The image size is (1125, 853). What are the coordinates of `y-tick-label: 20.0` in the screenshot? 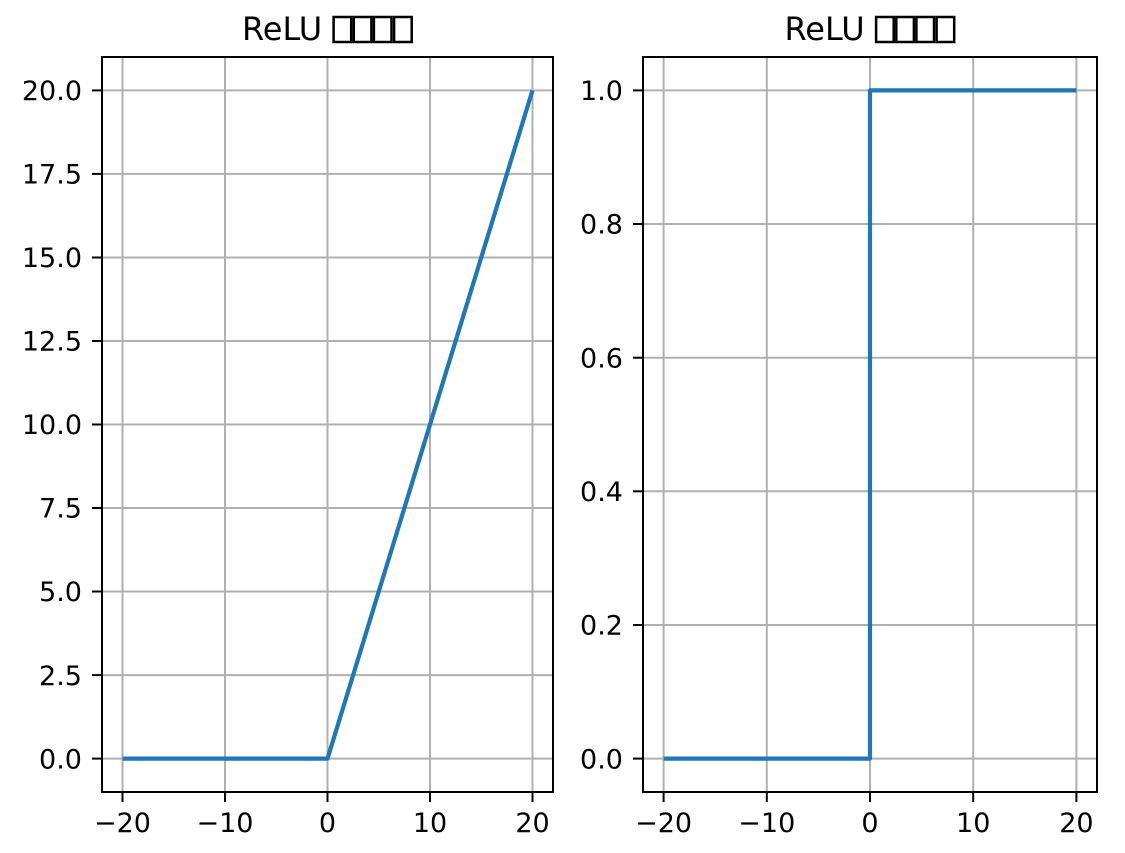 It's located at (52, 91).